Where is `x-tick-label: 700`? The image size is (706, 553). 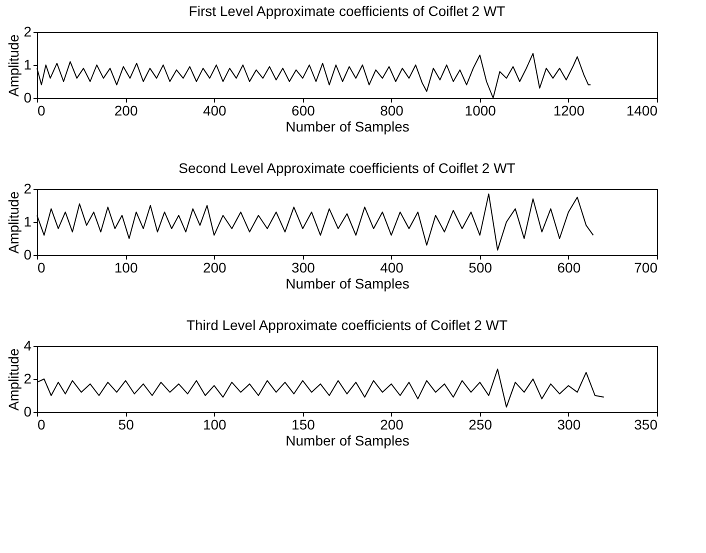
x-tick-label: 700 is located at coordinates (646, 268).